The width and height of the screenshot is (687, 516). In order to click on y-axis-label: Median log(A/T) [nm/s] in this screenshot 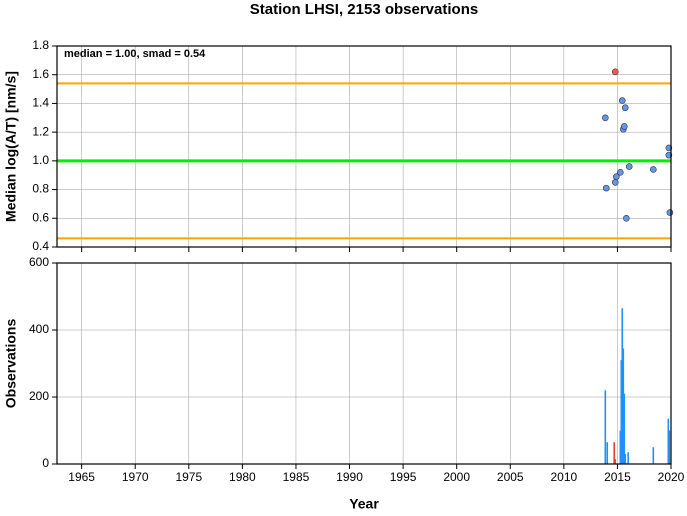, I will do `click(11, 146)`.